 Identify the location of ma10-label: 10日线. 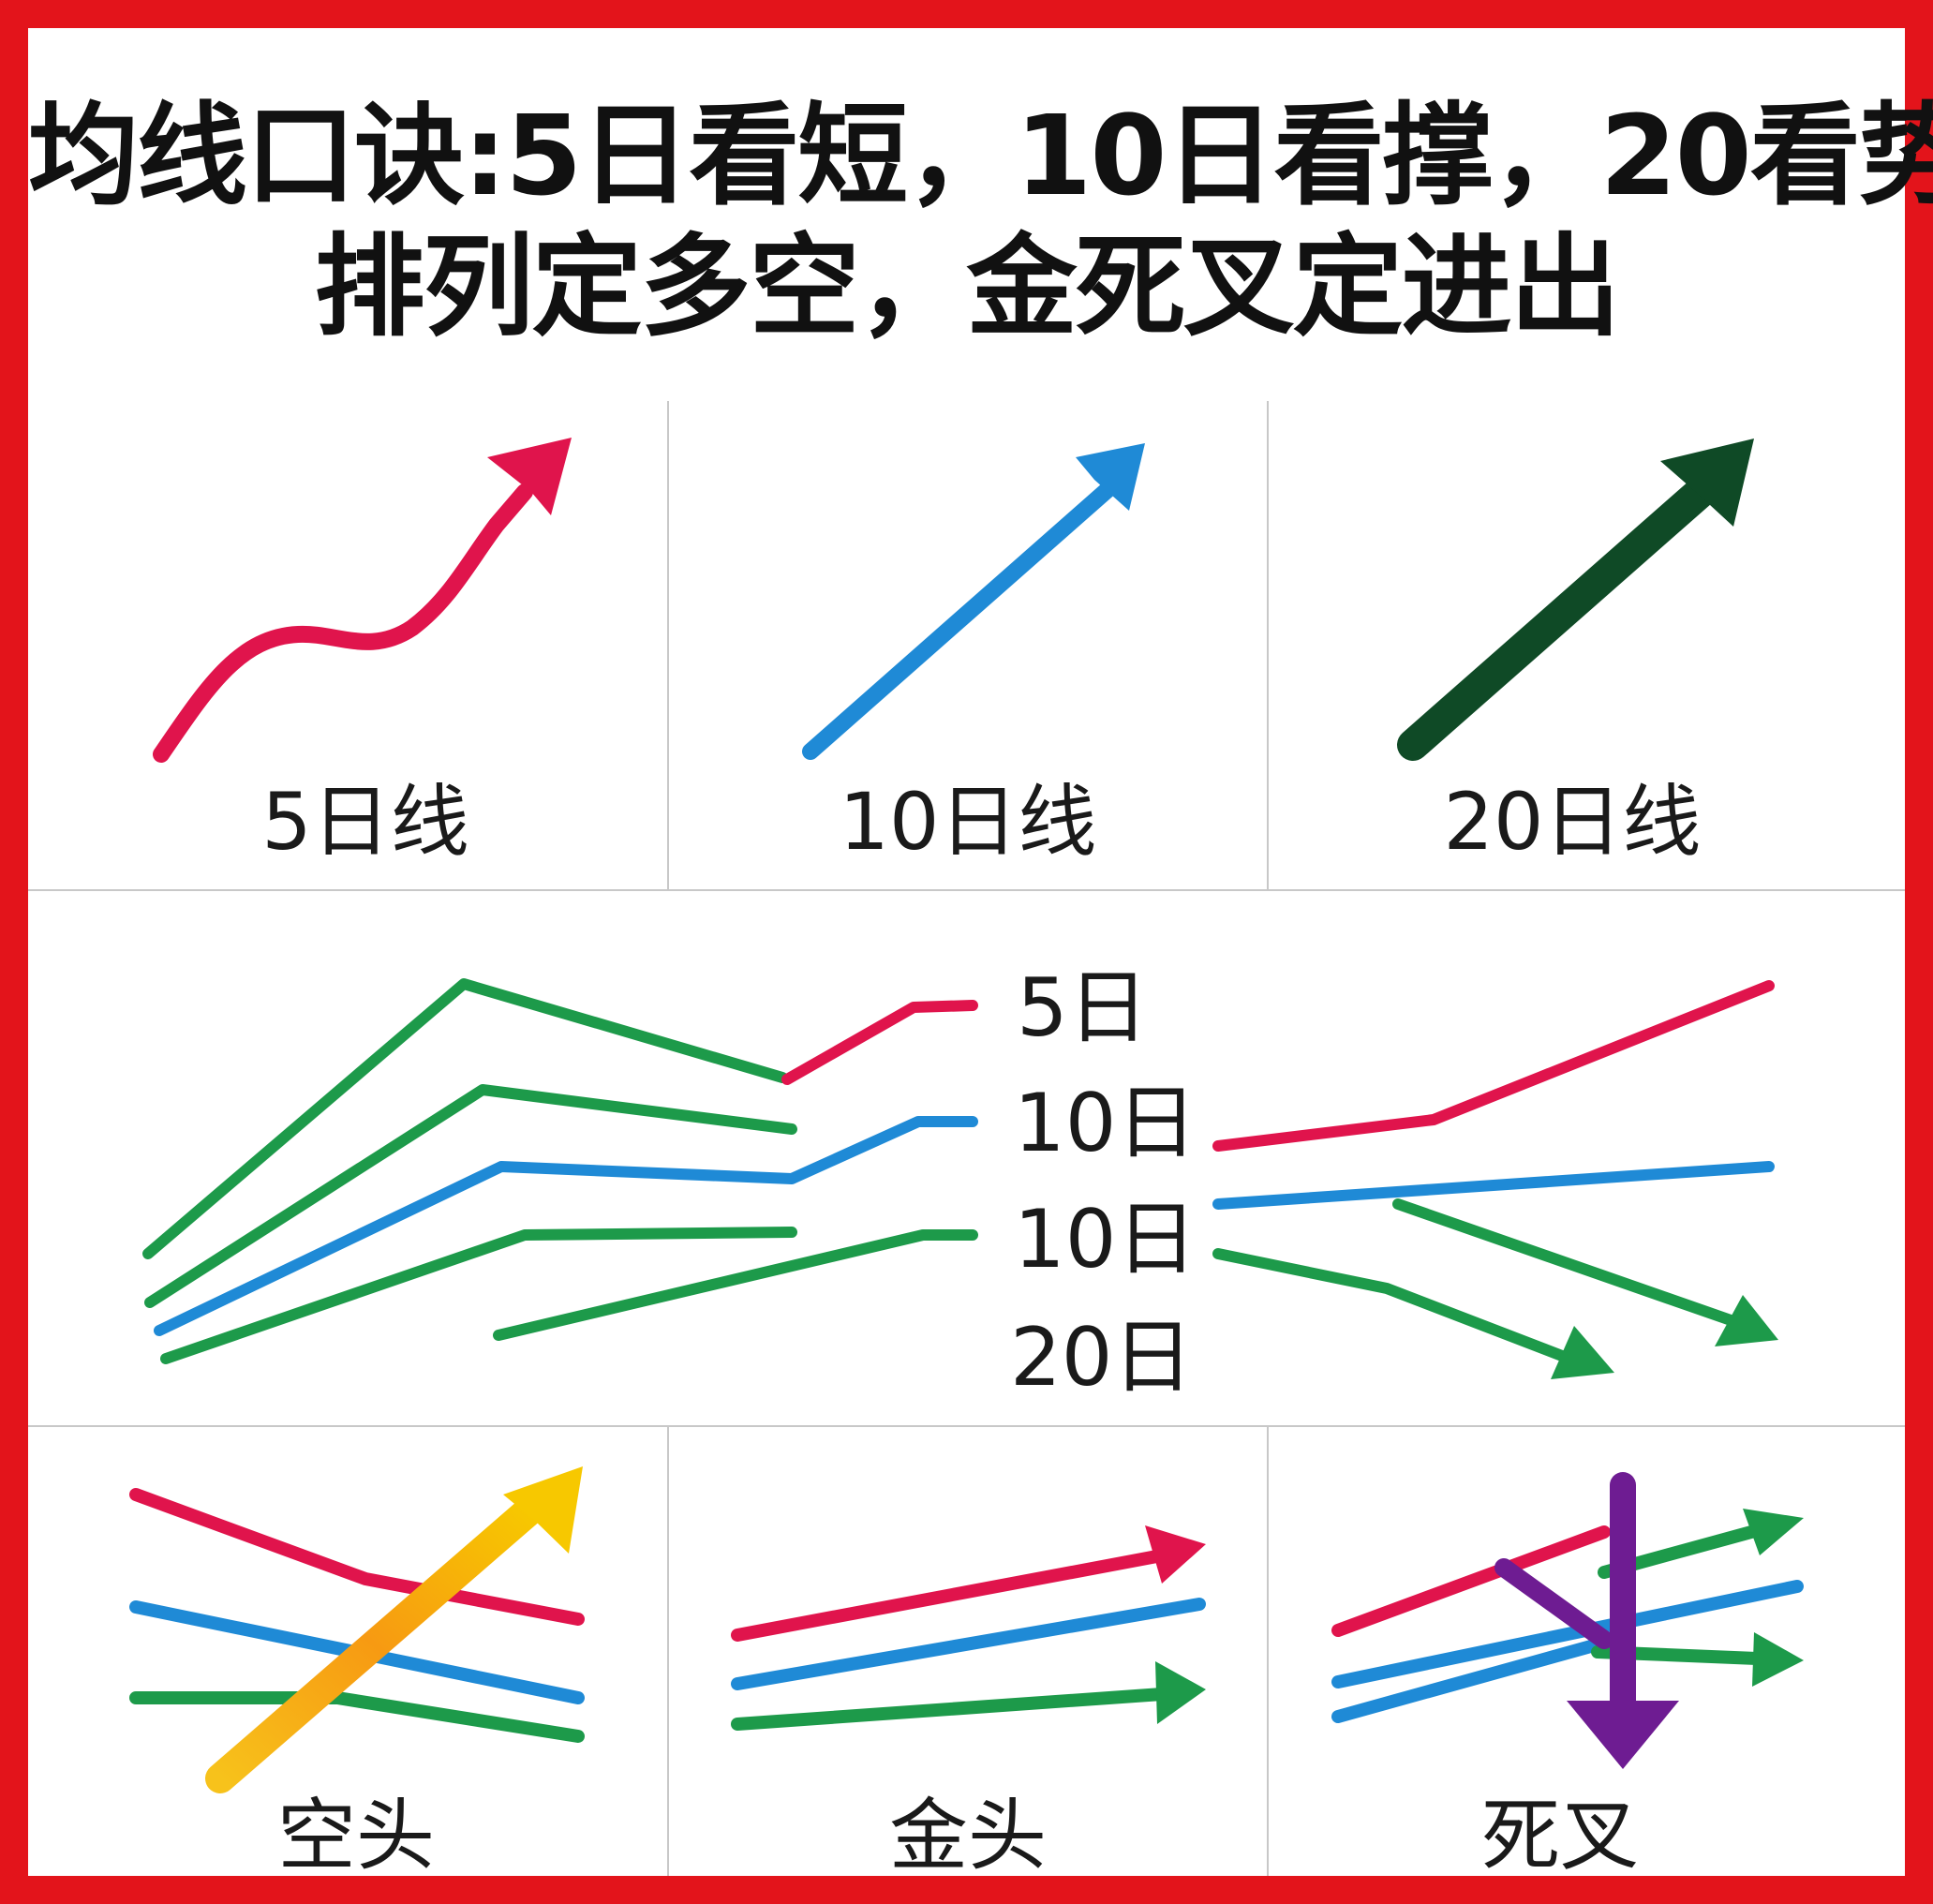
(969, 822).